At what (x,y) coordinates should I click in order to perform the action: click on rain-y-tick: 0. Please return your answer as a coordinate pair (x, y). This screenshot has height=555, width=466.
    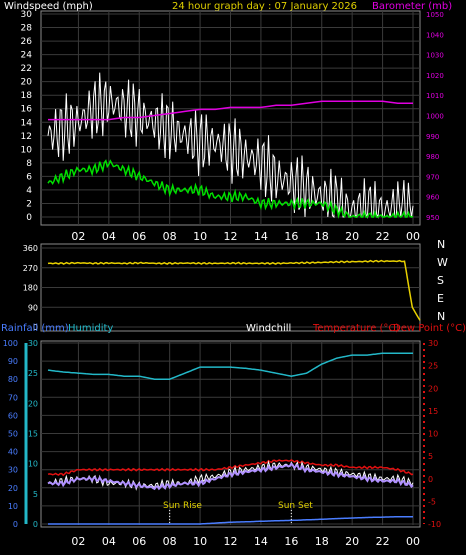
    Looking at the image, I should click on (15, 524).